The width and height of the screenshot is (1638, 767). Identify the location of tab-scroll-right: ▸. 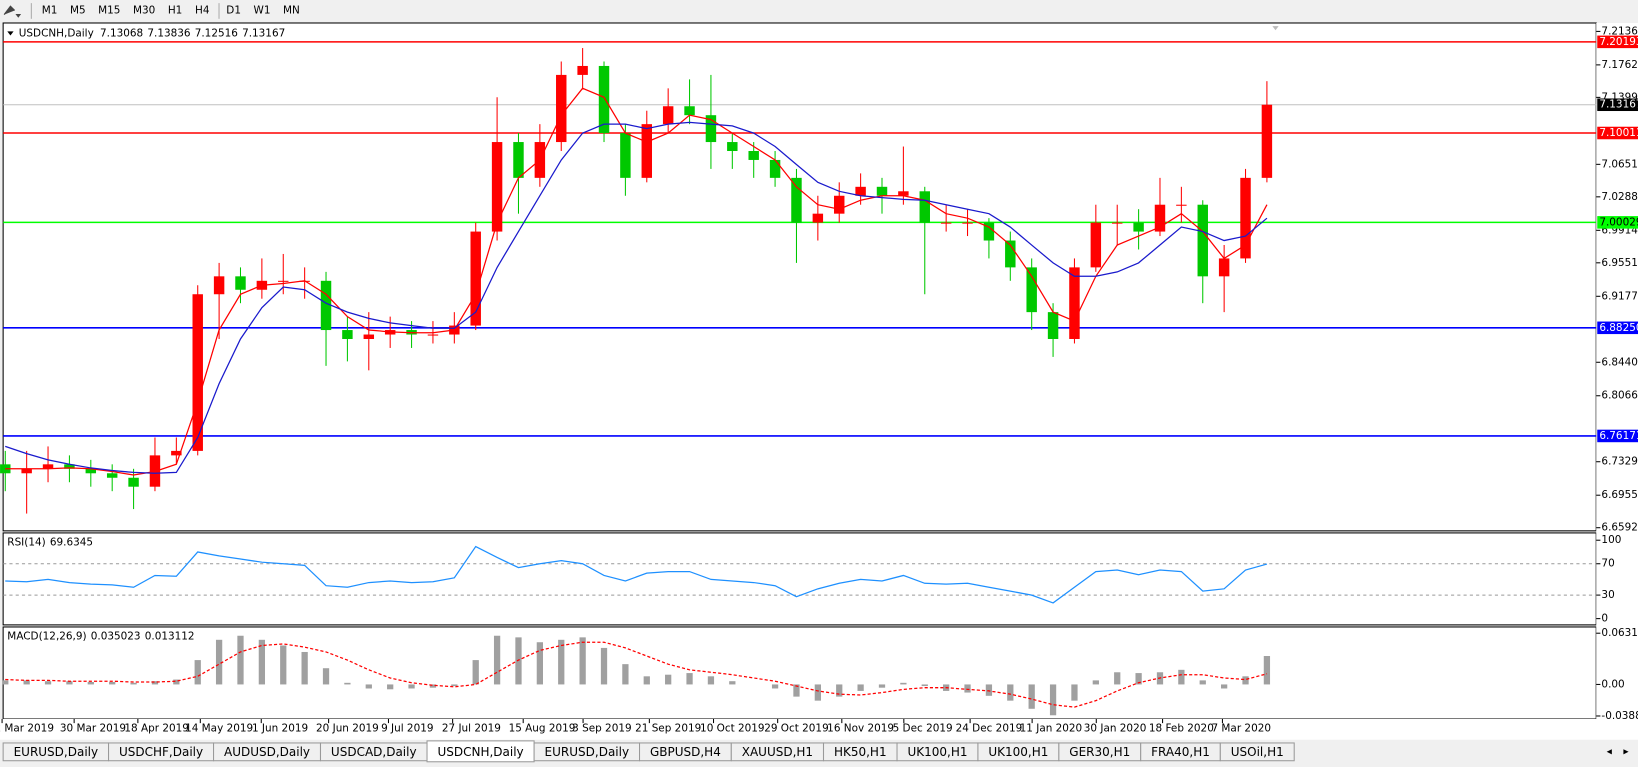
(1626, 751).